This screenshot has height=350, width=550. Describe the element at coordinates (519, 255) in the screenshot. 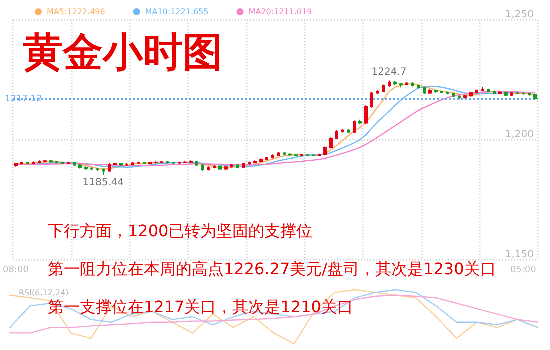

I see `y-tick-label: 1,150` at that location.